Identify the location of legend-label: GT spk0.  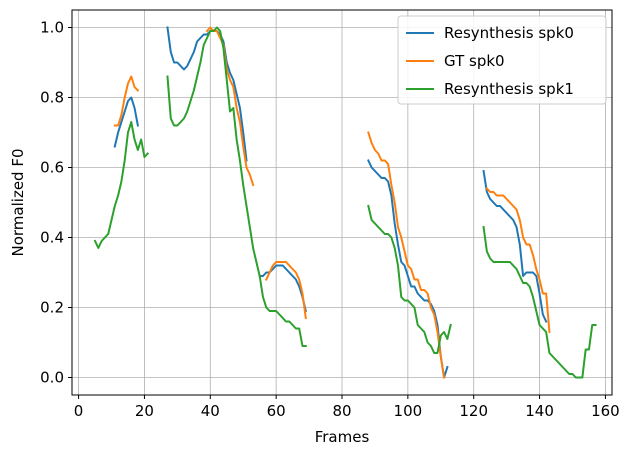
(474, 61).